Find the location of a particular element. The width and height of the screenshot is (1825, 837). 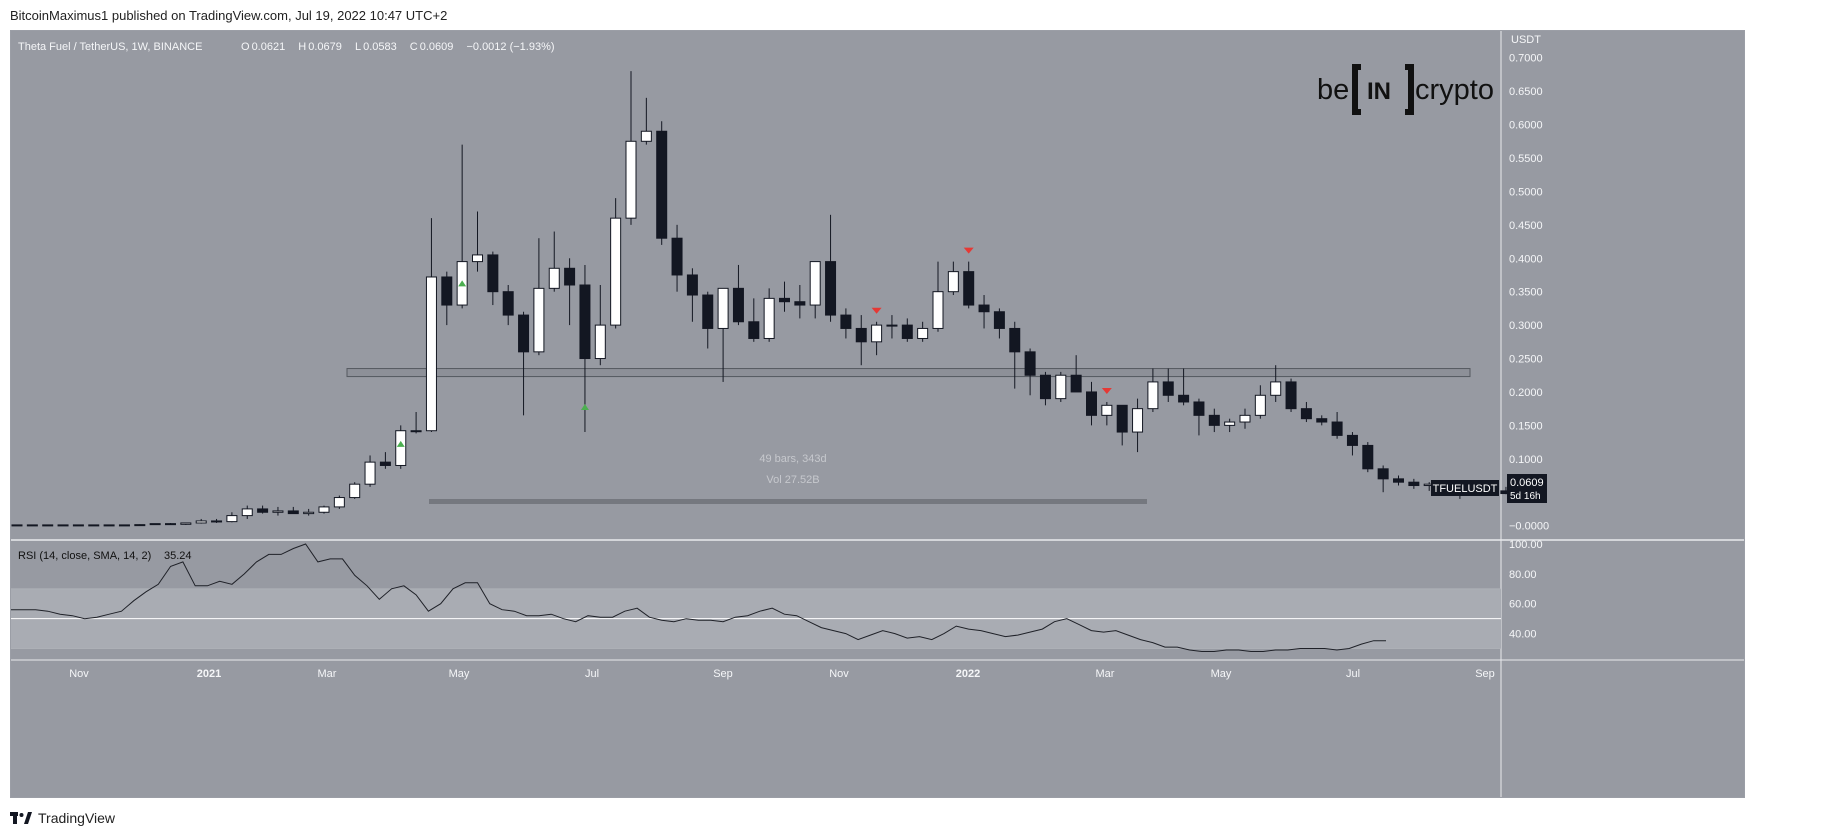

price-tick-label: 0.6000 is located at coordinates (1526, 126).